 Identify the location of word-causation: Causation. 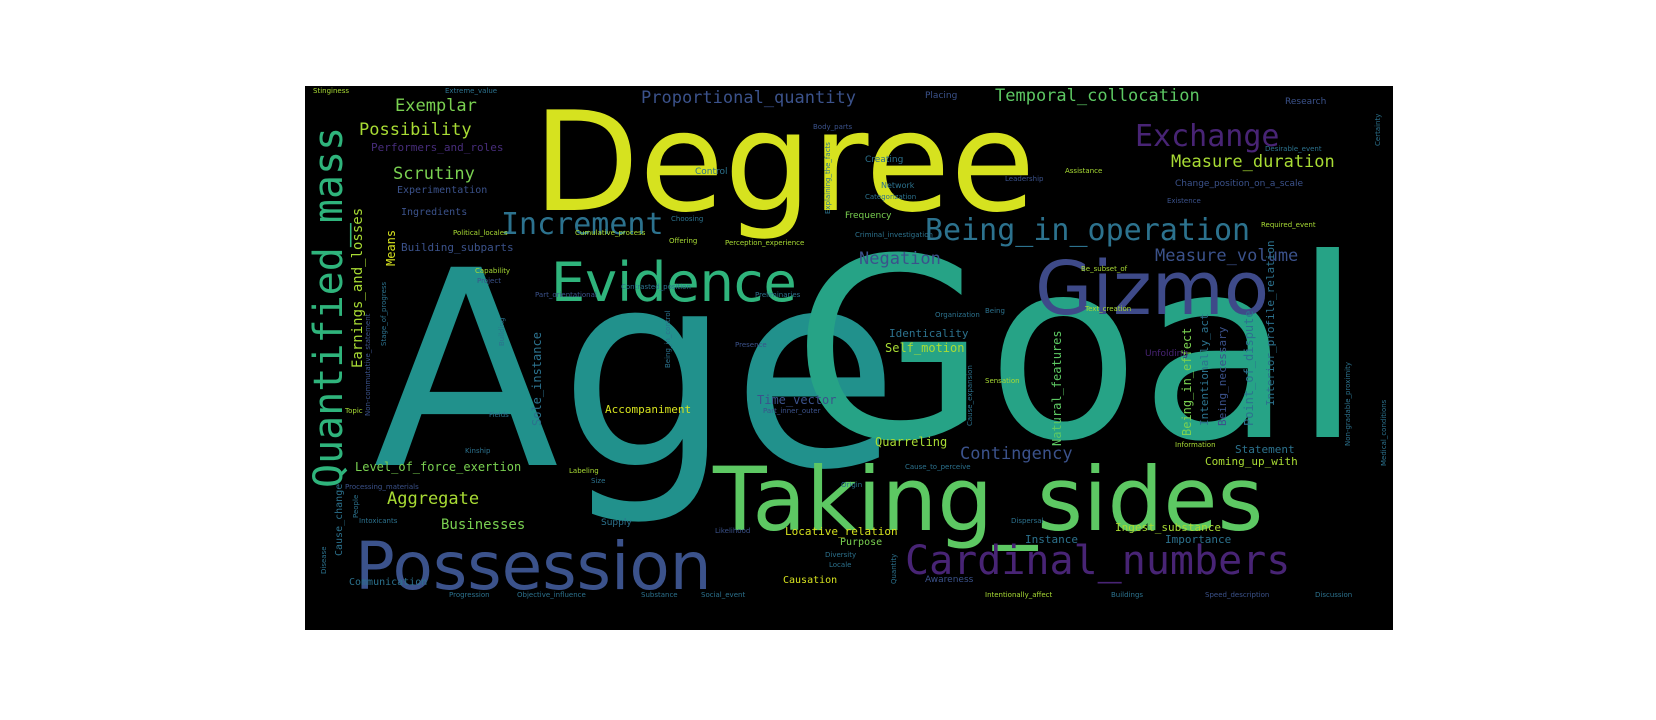
(810, 580).